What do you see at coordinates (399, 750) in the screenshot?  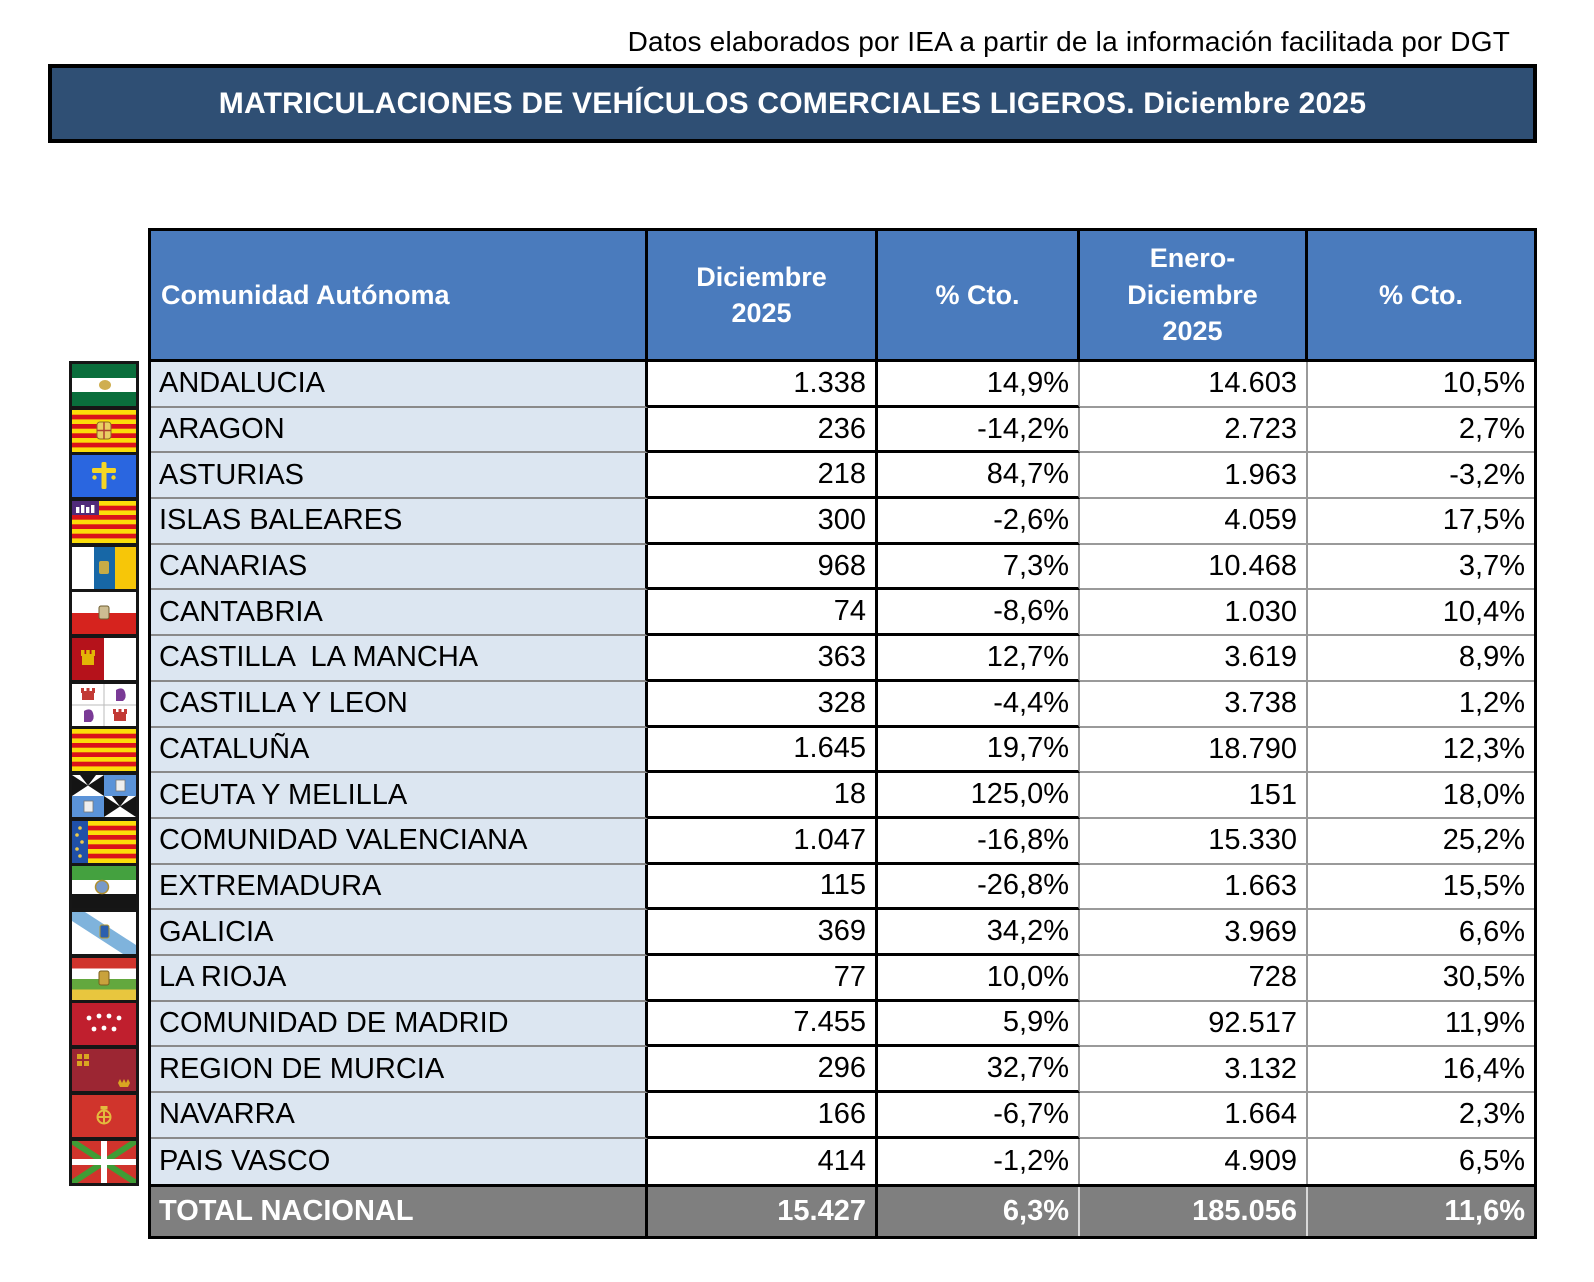 I see `region-name: CATALUÑA` at bounding box center [399, 750].